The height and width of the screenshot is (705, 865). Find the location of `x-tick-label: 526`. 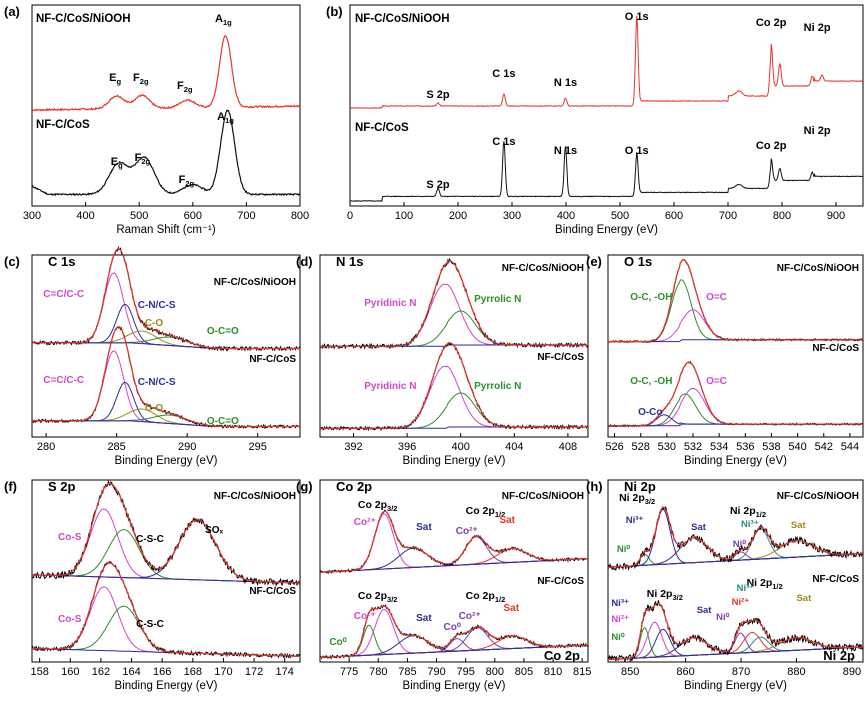

x-tick-label: 526 is located at coordinates (614, 447).